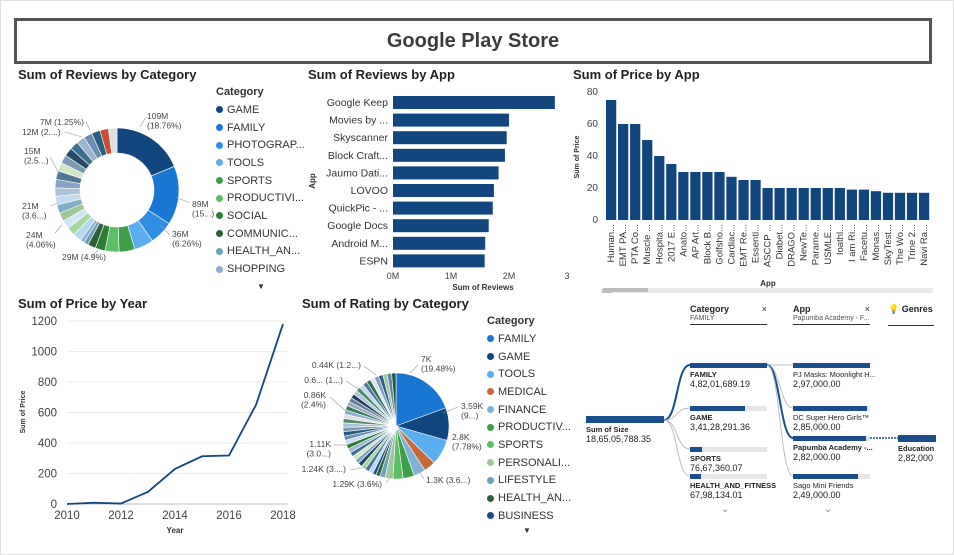 Image resolution: width=954 pixels, height=555 pixels. I want to click on pie-legend-item-medical: MEDICAL, so click(529, 392).